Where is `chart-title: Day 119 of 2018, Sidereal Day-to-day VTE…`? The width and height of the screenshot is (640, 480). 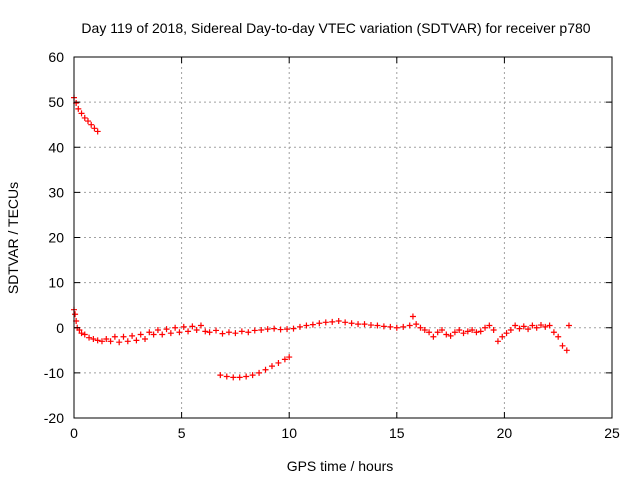
chart-title: Day 119 of 2018, Sidereal Day-to-day VTE… is located at coordinates (335, 28).